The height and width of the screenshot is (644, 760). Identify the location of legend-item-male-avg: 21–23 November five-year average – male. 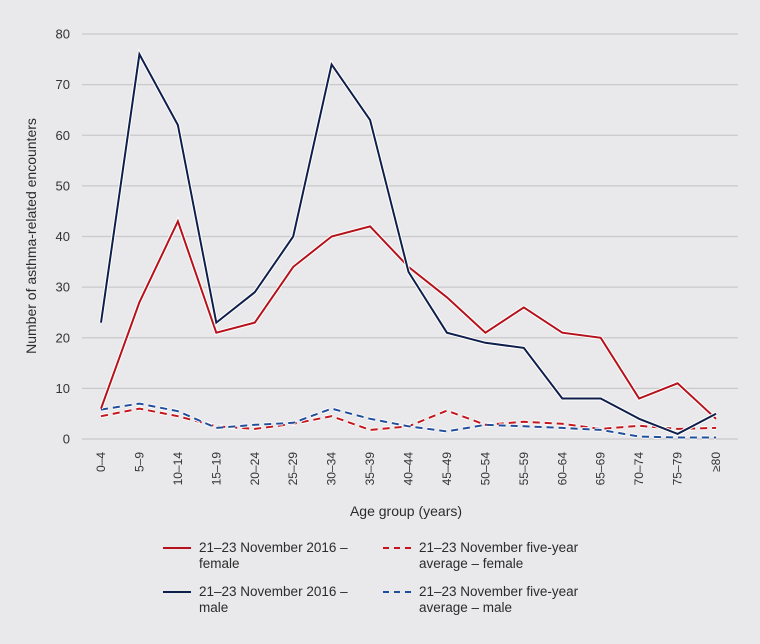
(498, 600).